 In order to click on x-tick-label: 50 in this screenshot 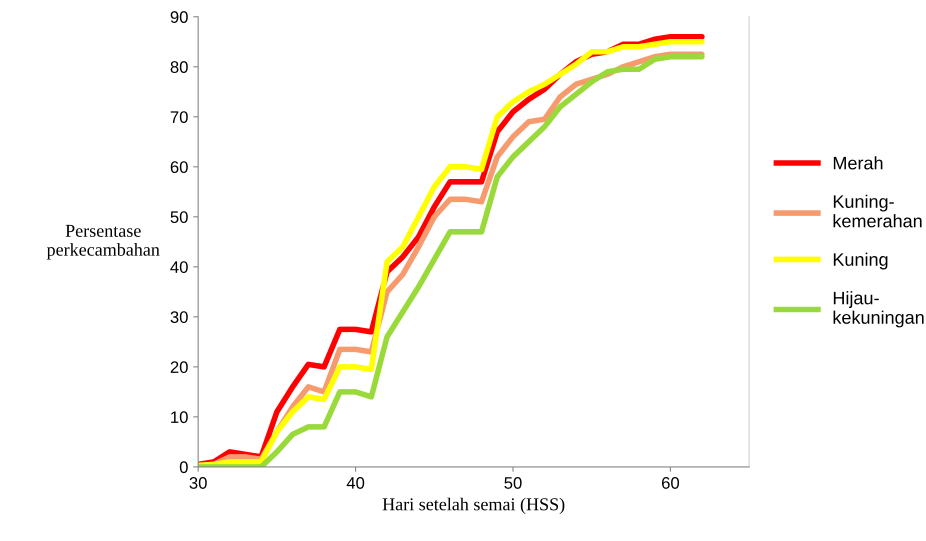, I will do `click(513, 483)`.